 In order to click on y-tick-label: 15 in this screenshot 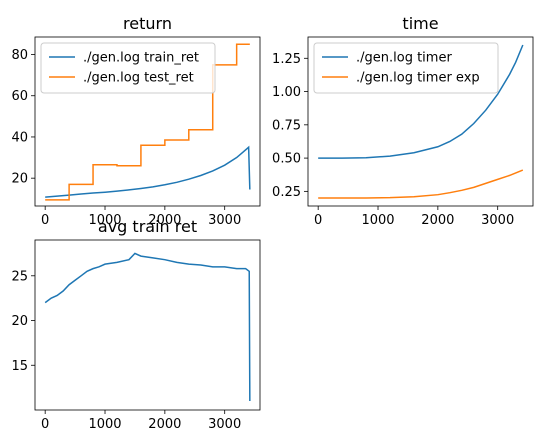, I will do `click(19, 366)`.